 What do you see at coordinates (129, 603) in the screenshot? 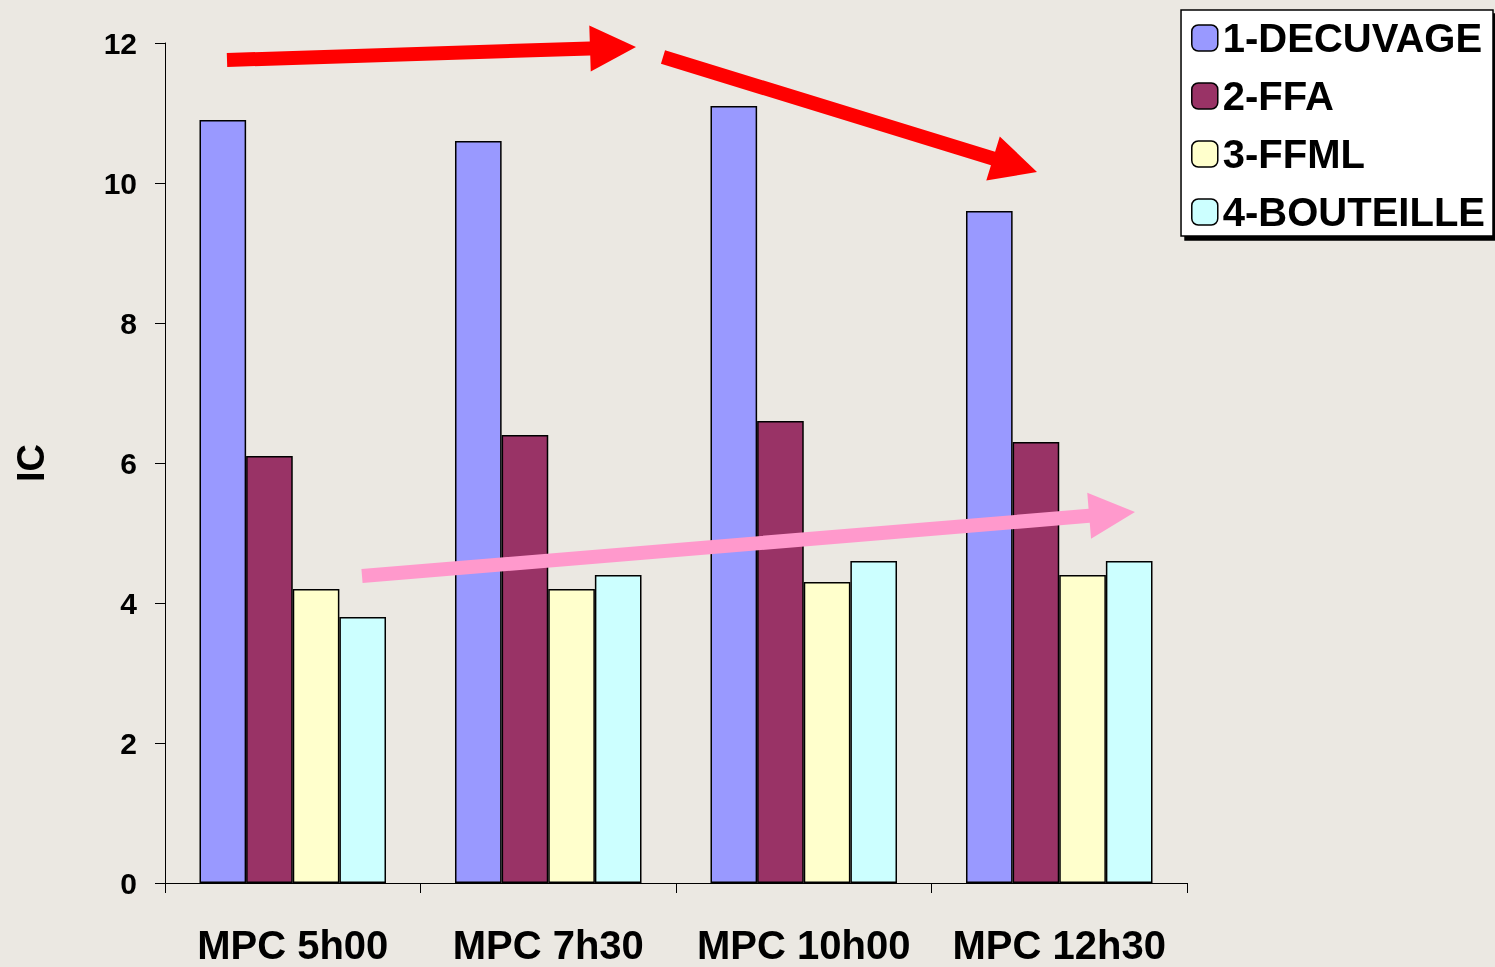
I see `y-tick-label: 4` at bounding box center [129, 603].